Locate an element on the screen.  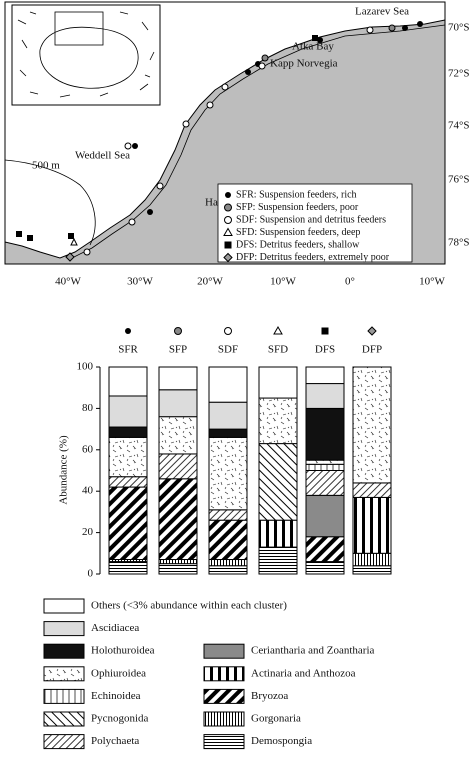
map-legend-label: DFS: Detritus feeders, shallow is located at coordinates (298, 244).